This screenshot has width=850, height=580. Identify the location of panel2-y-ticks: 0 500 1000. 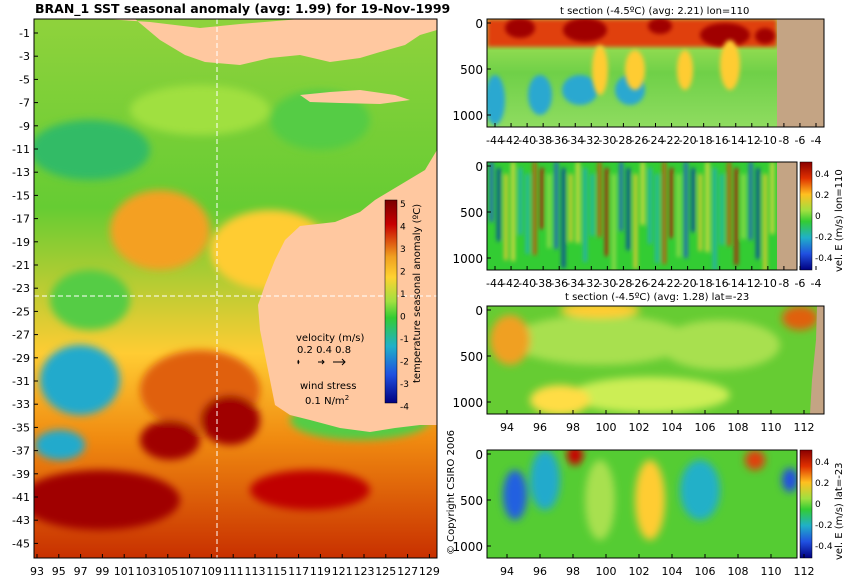
(471, 213).